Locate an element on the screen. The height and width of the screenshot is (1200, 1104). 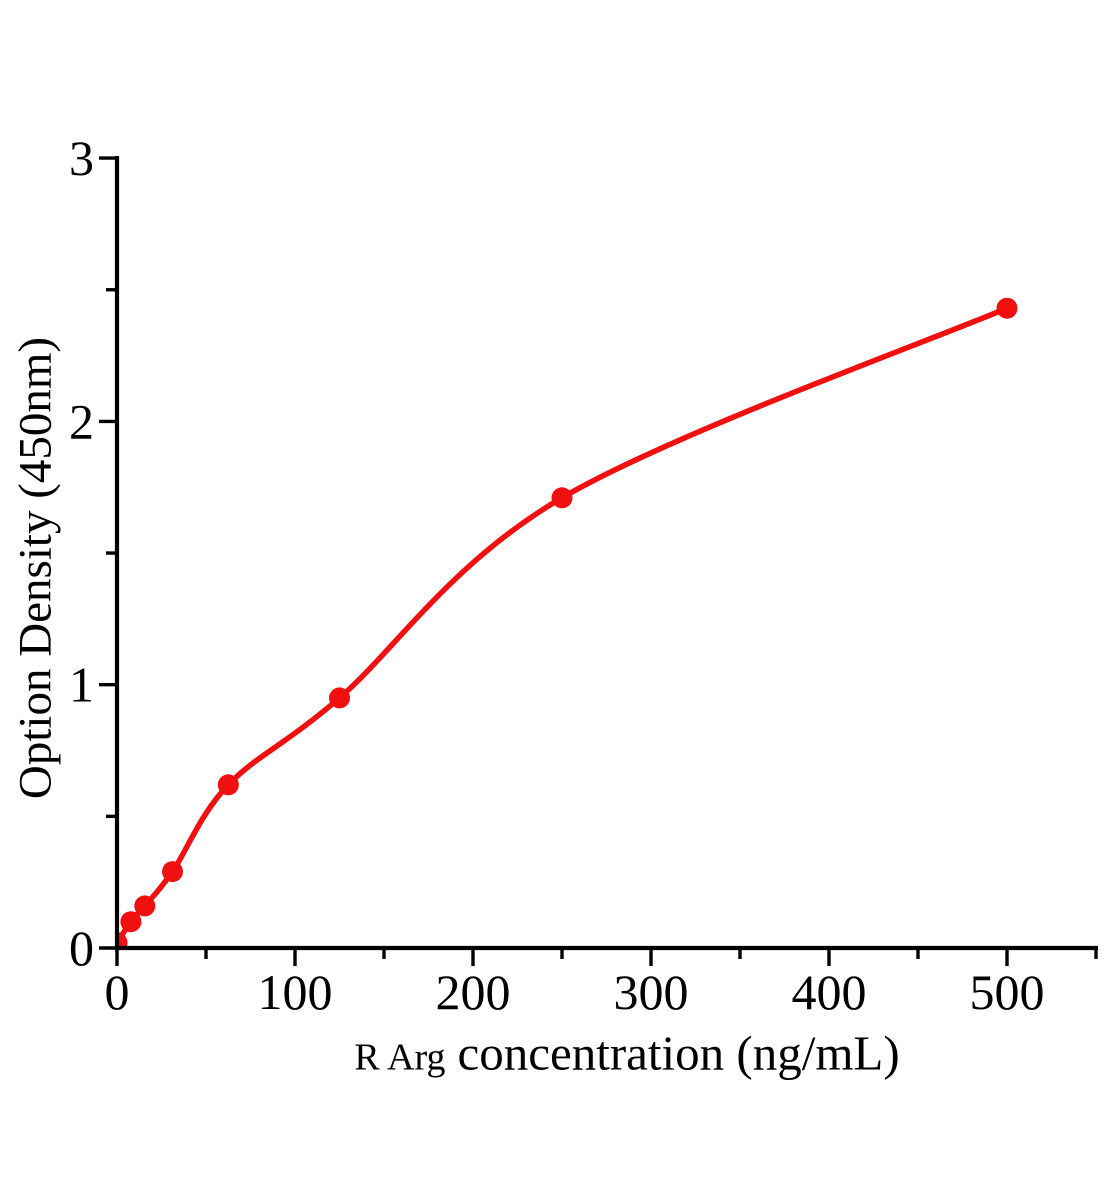
x-axis-title-prefix: R Arg is located at coordinates (400, 1057).